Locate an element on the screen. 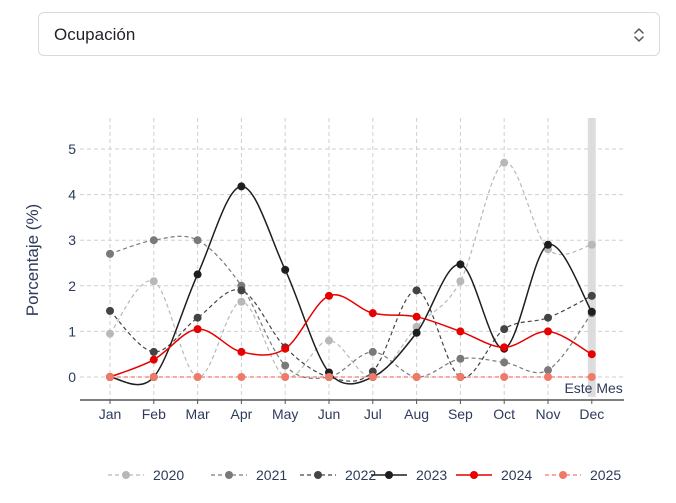  y-tick-label: 0 is located at coordinates (72, 377).